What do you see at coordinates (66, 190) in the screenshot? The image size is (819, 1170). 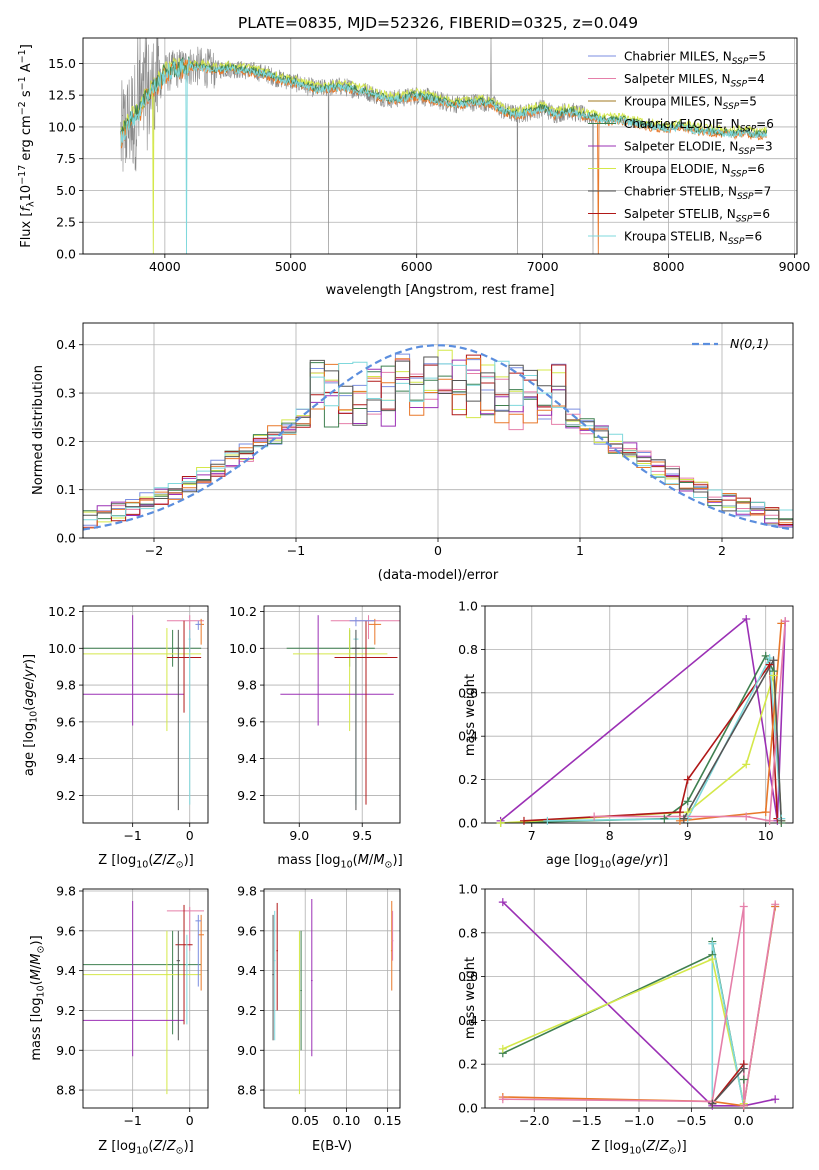 I see `y-tick-label: 5.0` at bounding box center [66, 190].